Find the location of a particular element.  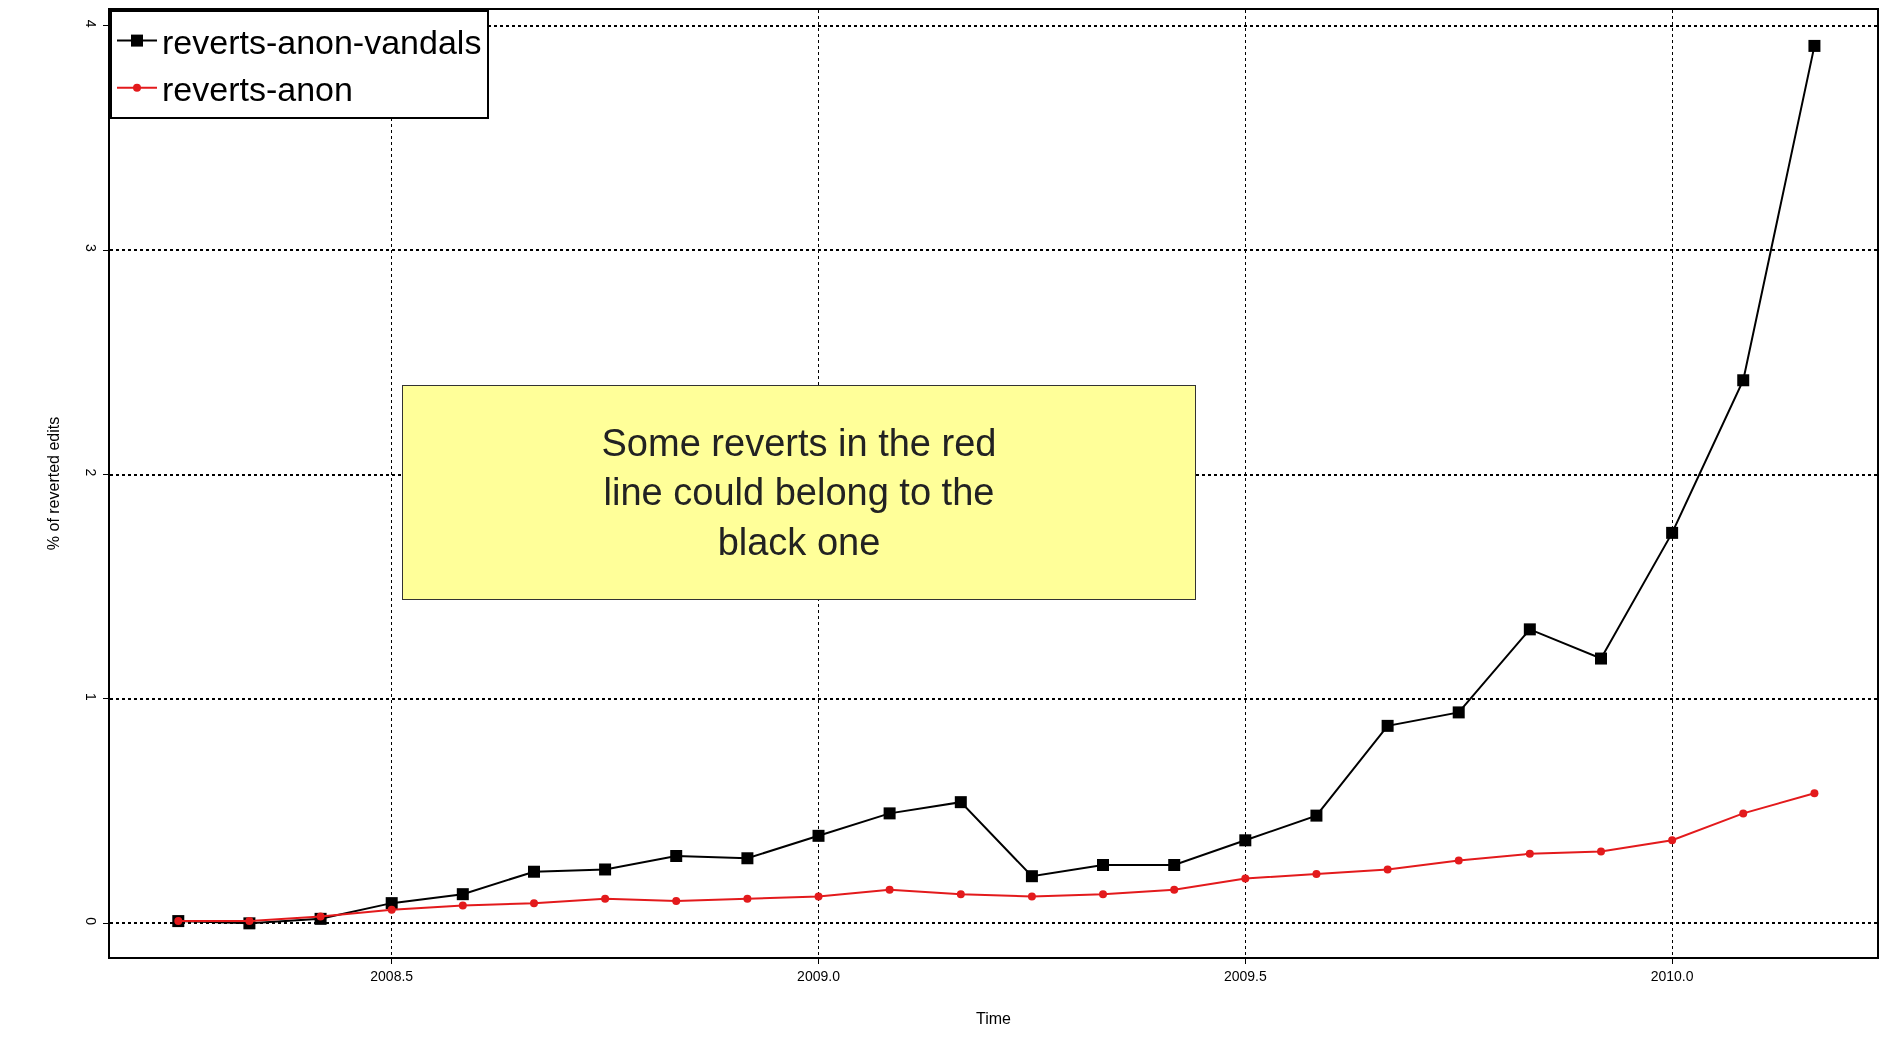

x-tick-label: 2009.0 is located at coordinates (819, 975).